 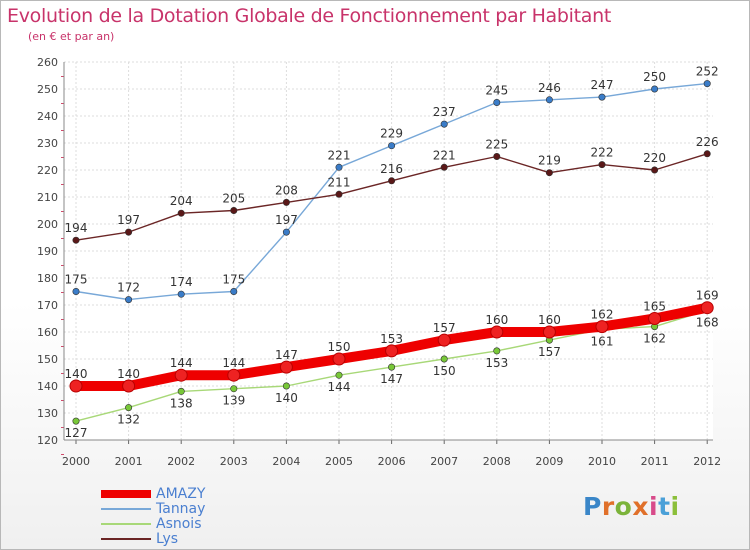 What do you see at coordinates (234, 461) in the screenshot?
I see `x-tick-label: 2003` at bounding box center [234, 461].